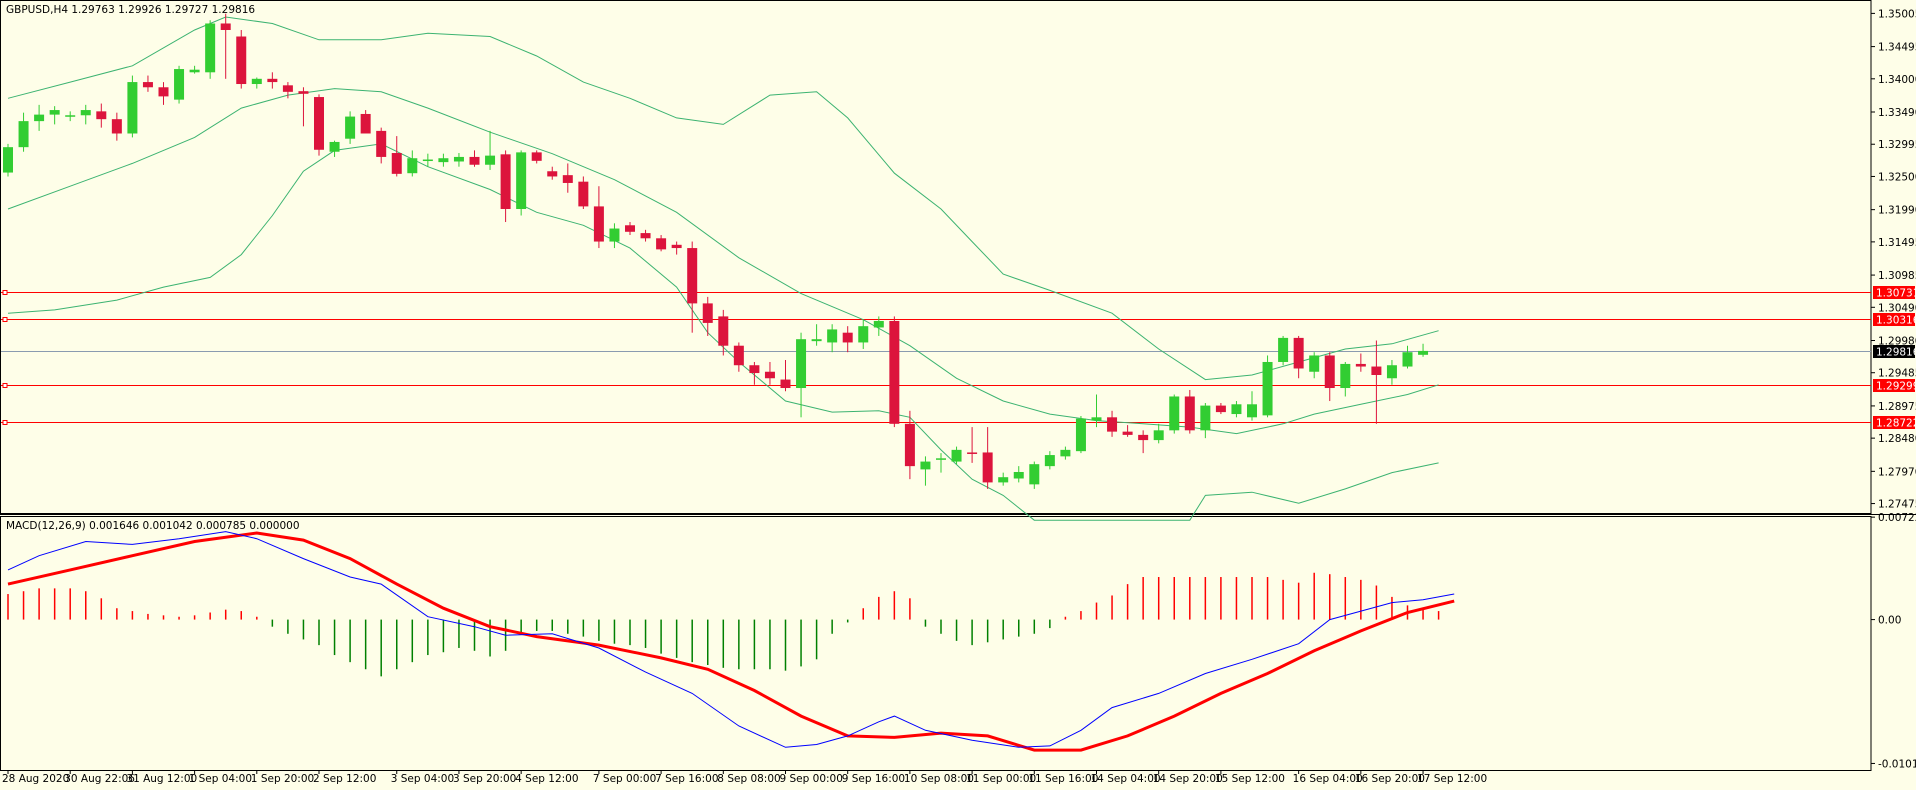 Image resolution: width=1916 pixels, height=790 pixels. What do you see at coordinates (1897, 308) in the screenshot?
I see `price-tick-label: 1.30490` at bounding box center [1897, 308].